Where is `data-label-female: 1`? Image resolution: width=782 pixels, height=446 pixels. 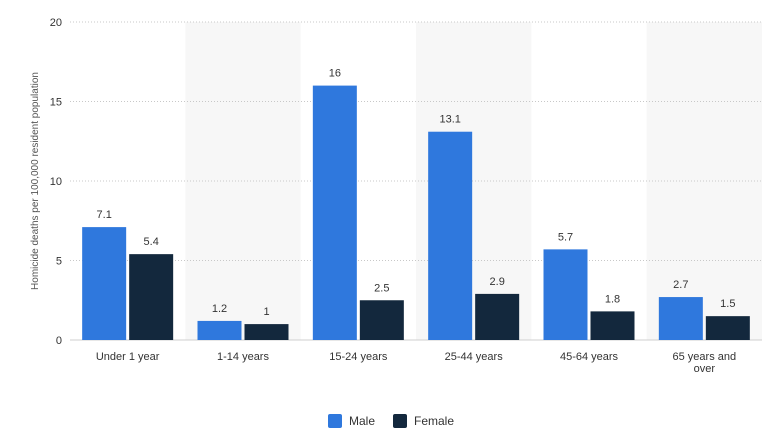
data-label-female: 1 is located at coordinates (266, 312).